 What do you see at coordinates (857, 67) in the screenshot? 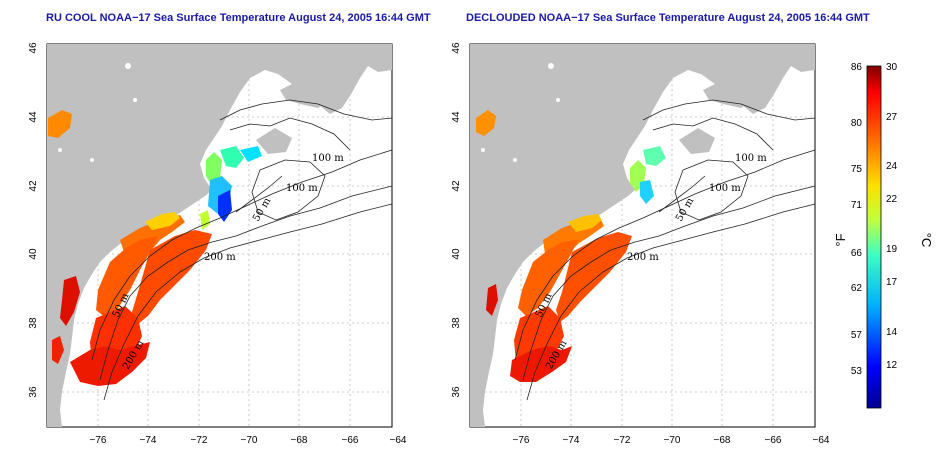
I see `fahrenheit-tick: 86` at bounding box center [857, 67].